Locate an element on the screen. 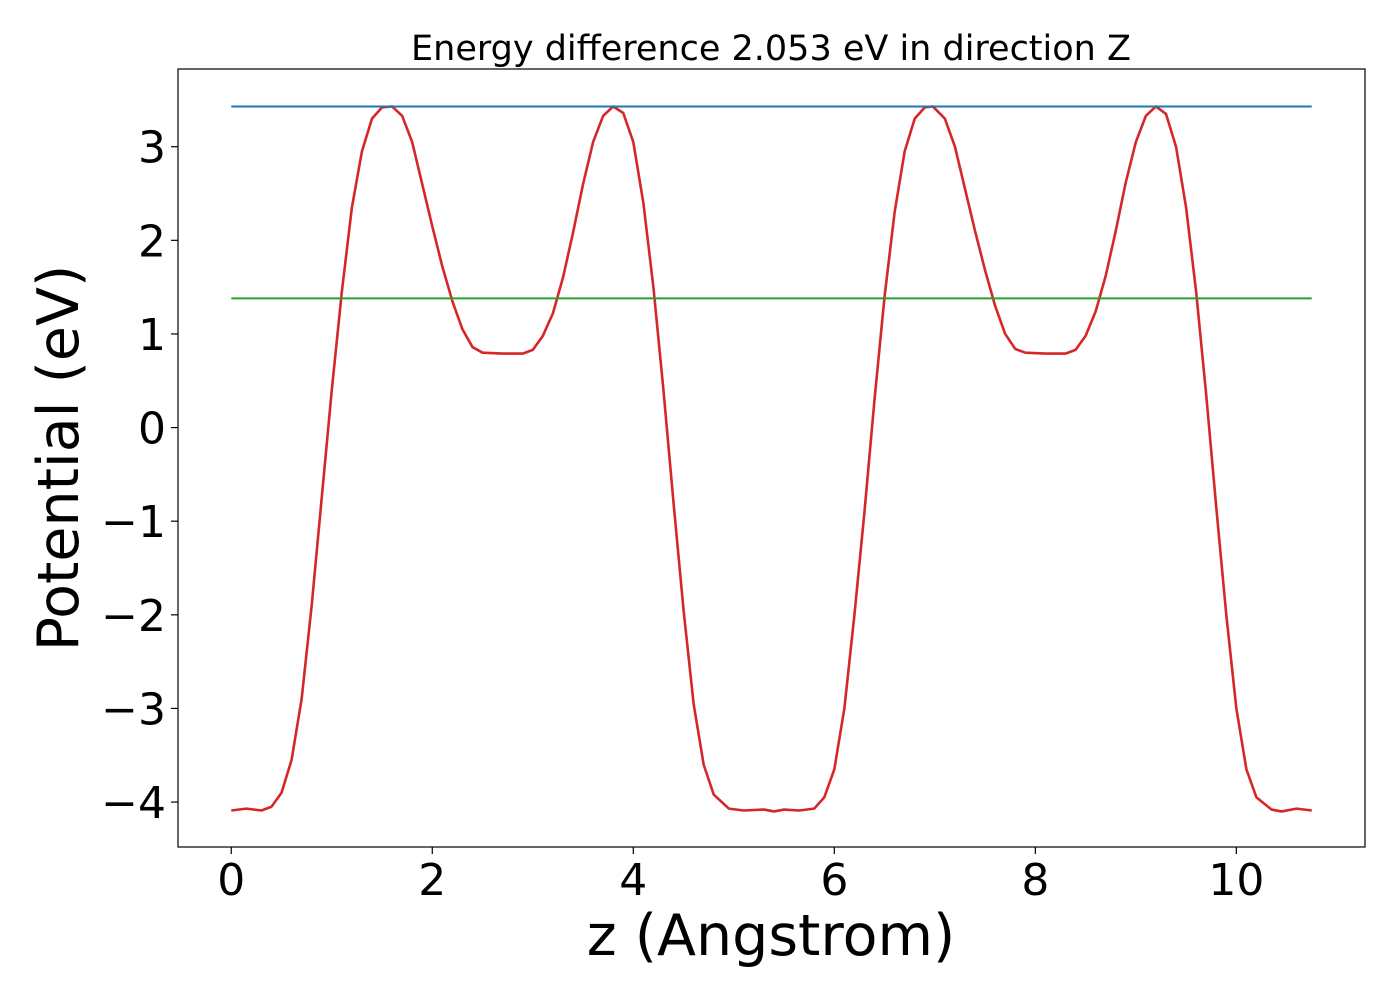 This screenshot has width=1400, height=1004. x-tick-label: 2 is located at coordinates (432, 880).